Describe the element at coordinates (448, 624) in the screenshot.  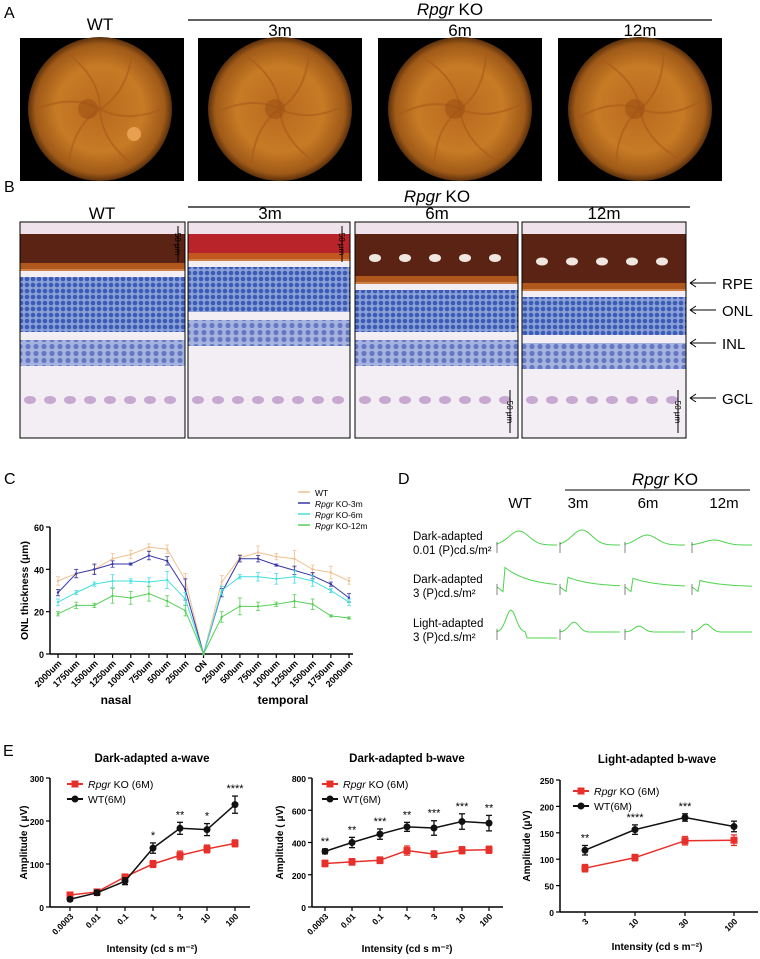
I see `condition-label: Light-adapted` at that location.